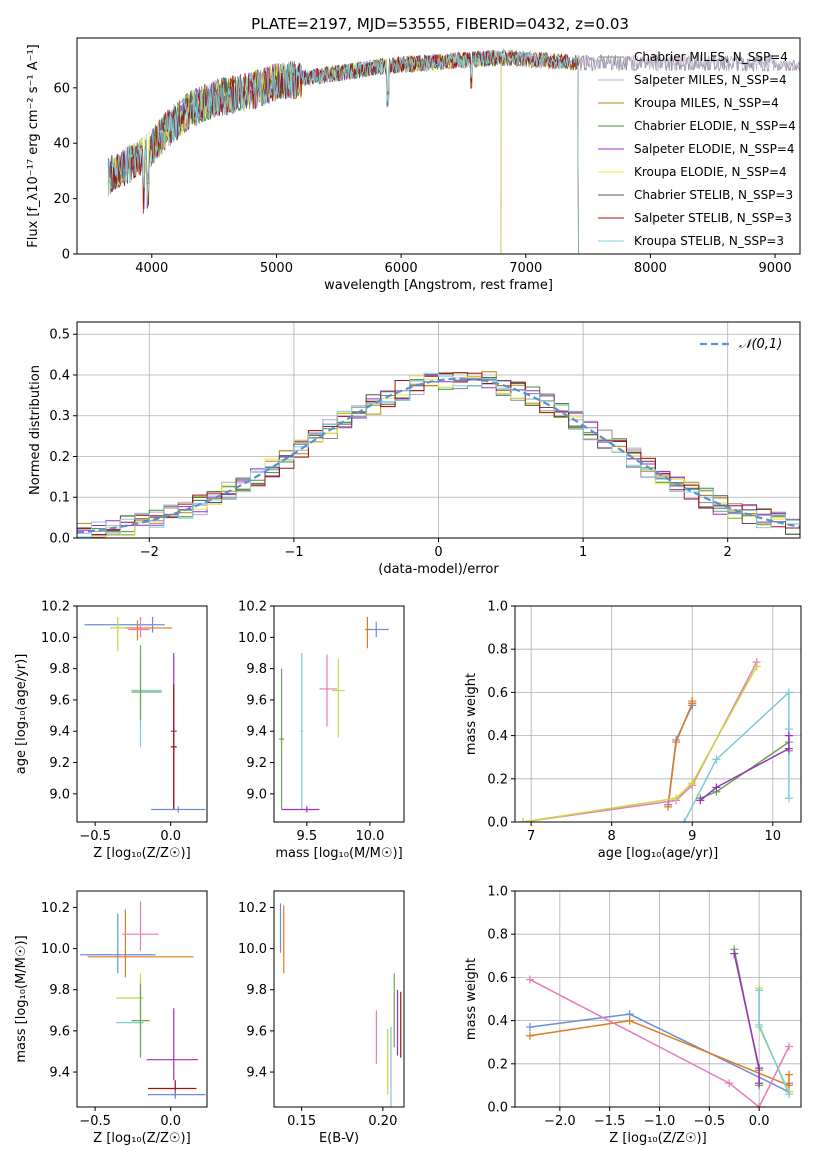 This screenshot has height=1170, width=819. Describe the element at coordinates (61, 88) in the screenshot. I see `spectrum-ytick-label-3: 60` at that location.